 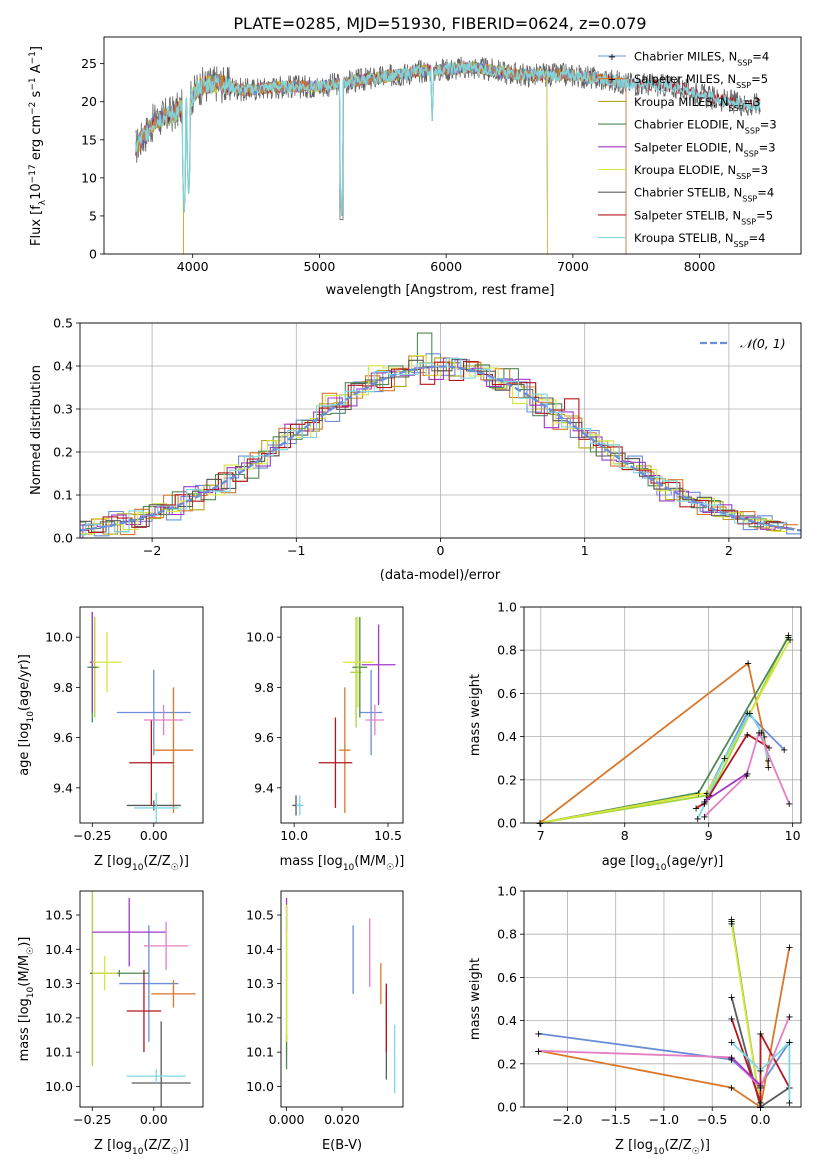 What do you see at coordinates (264, 787) in the screenshot?
I see `y-tick-label: 9.4` at bounding box center [264, 787].